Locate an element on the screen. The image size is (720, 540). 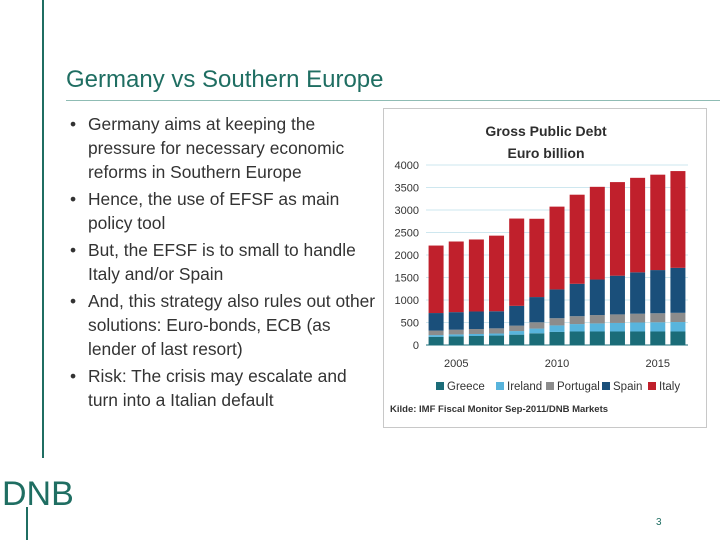
y-tick-label: 3500 is located at coordinates (407, 189).